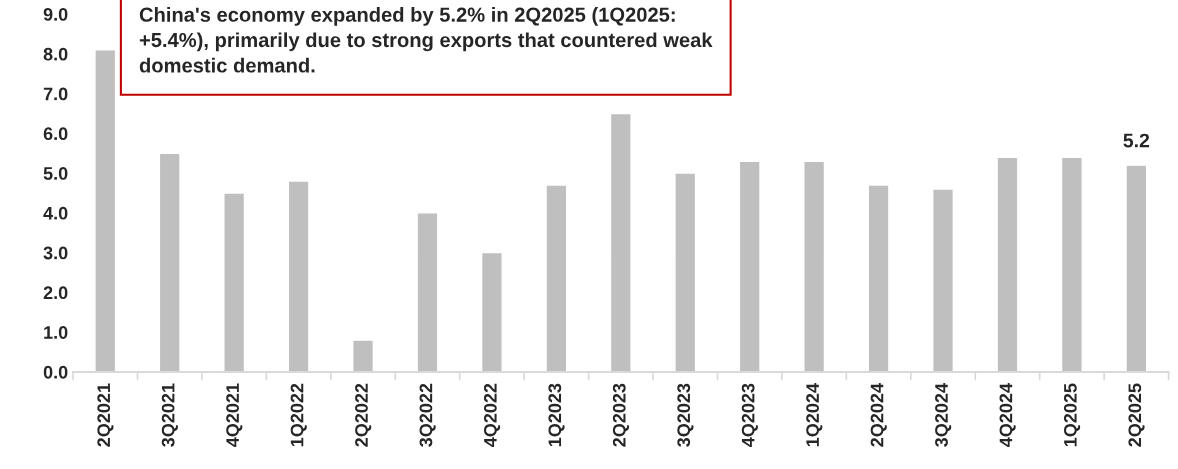  Describe the element at coordinates (426, 40) in the screenshot. I see `annotation: China's economy expanded by 5.2% in 2Q2025 (1Q2025: +5.4%), primarily due to strong exports that countered weak domestic demand.` at that location.